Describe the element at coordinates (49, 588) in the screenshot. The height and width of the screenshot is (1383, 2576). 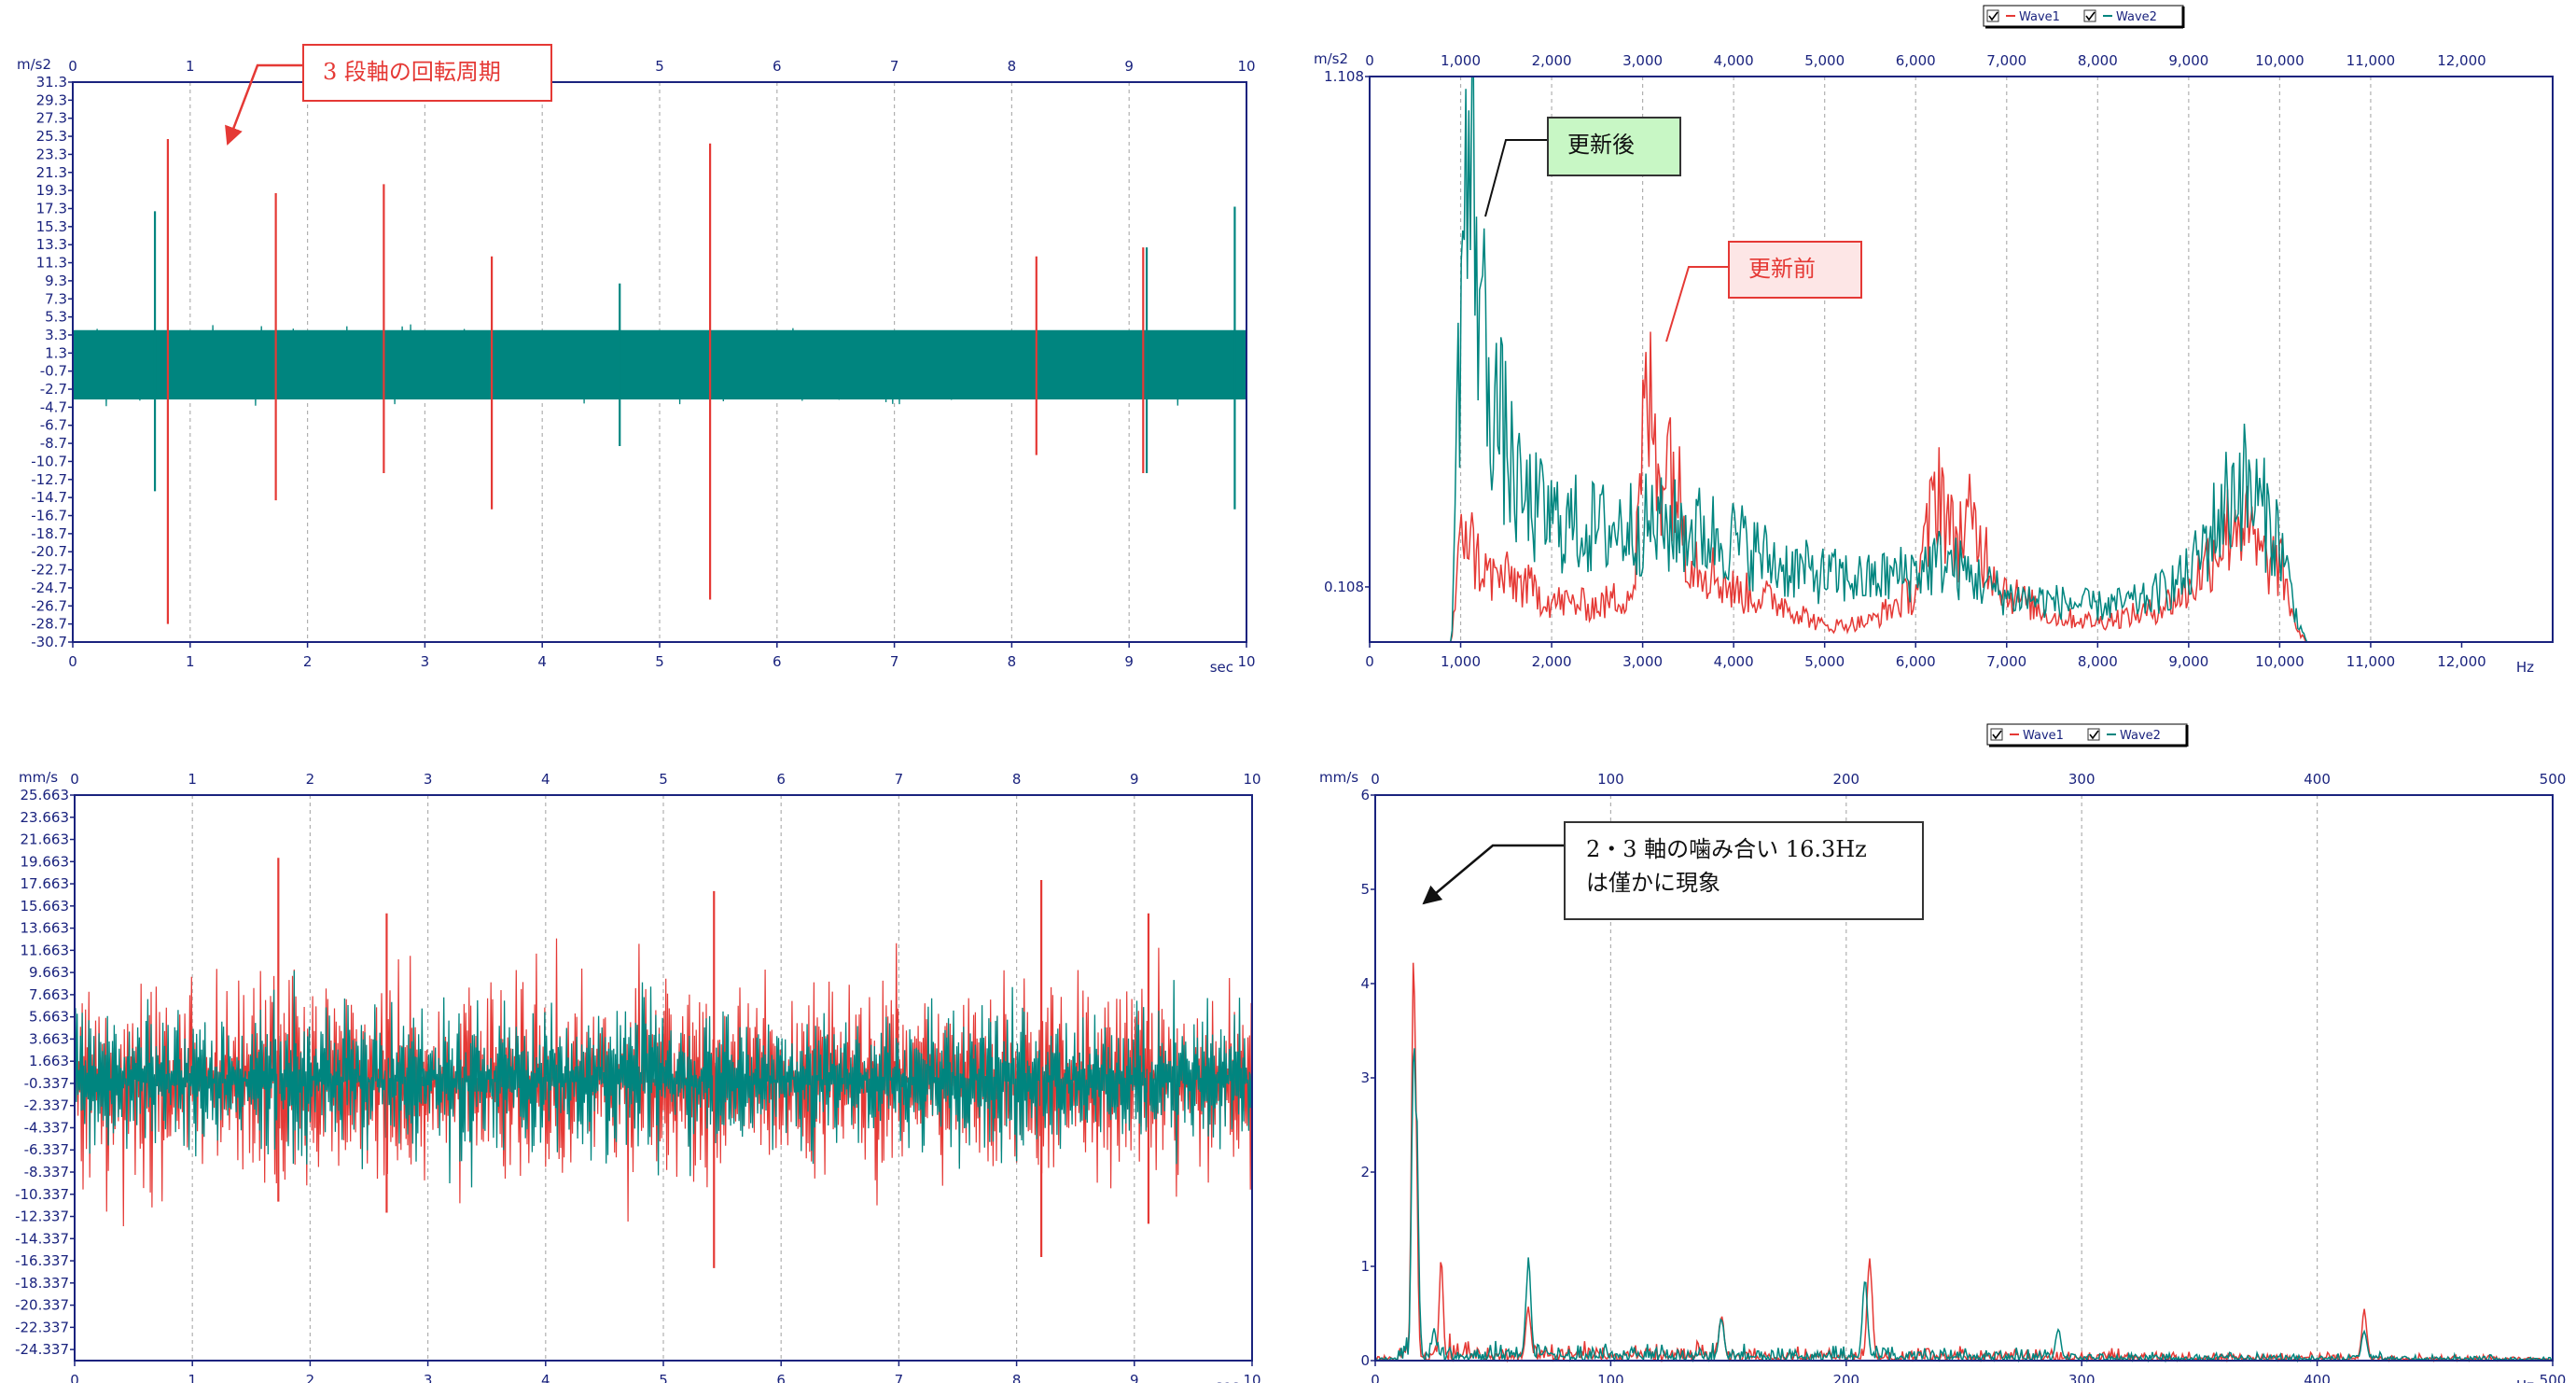
I see `y-tick-label: -24.7` at that location.